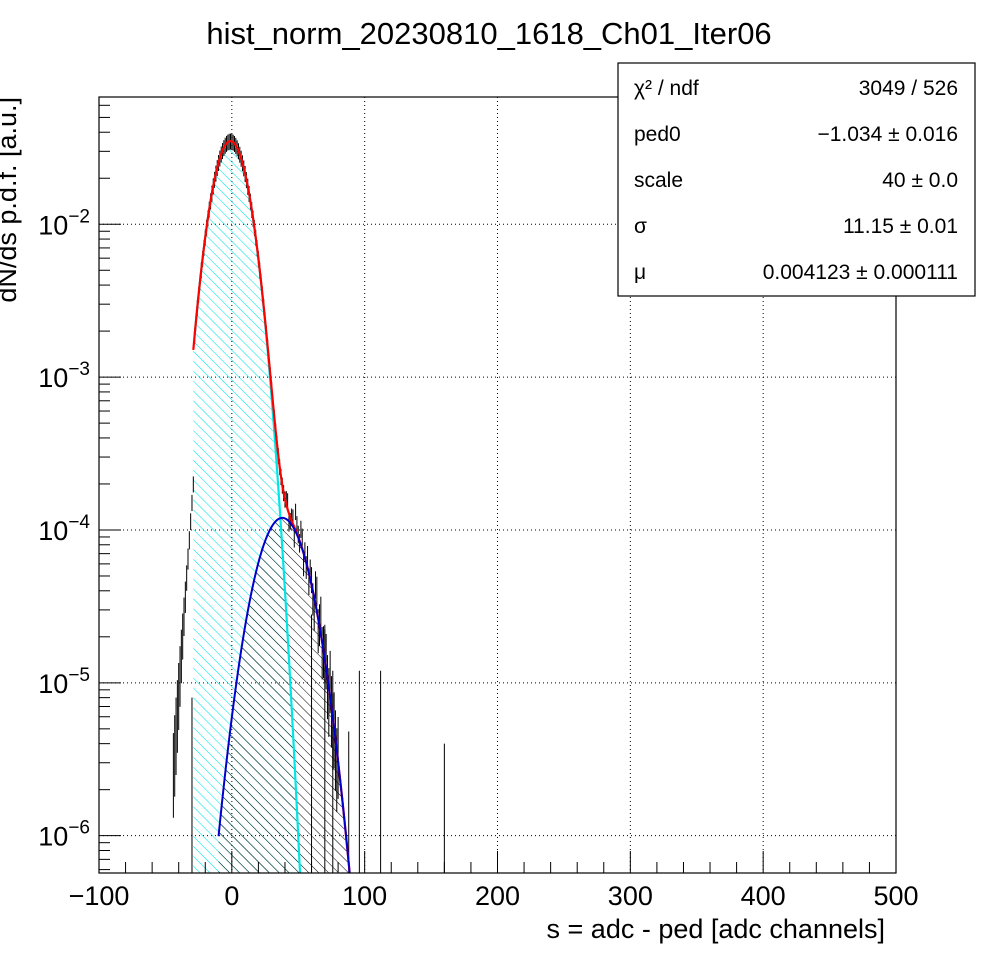  I want to click on y-tick-label: 10⁻³, so click(64, 376).